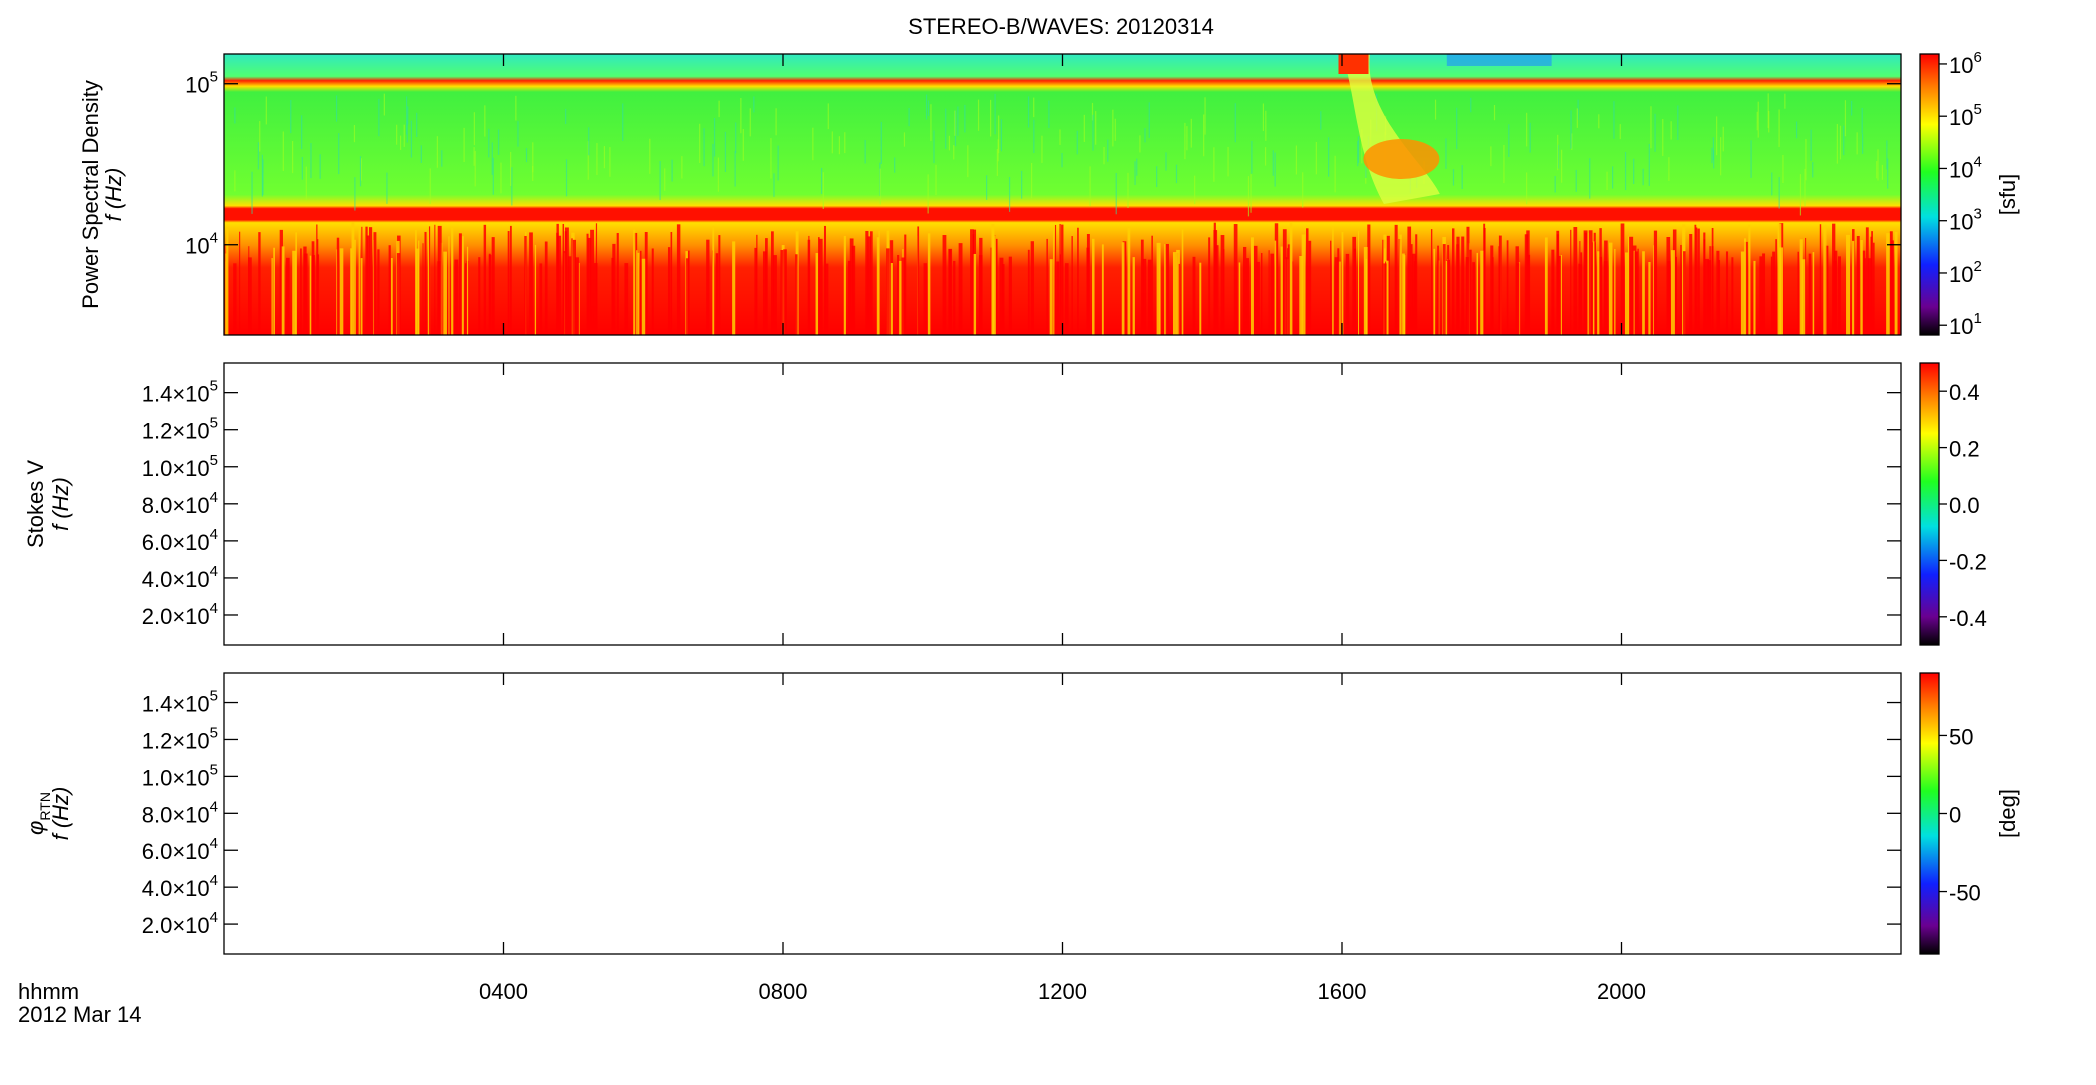 The image size is (2096, 1085). I want to click on y-axis-quantity-name: Power Spectral Density, so click(90, 194).